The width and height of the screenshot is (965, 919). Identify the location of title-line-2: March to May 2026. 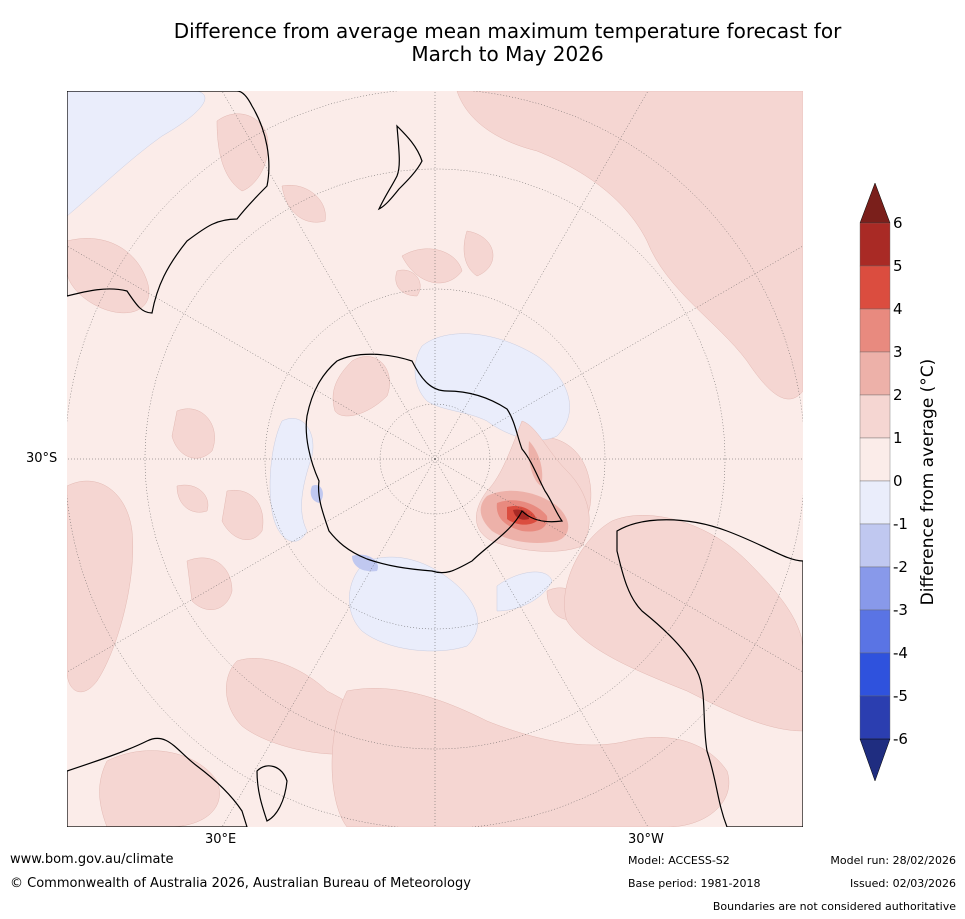
(507, 54).